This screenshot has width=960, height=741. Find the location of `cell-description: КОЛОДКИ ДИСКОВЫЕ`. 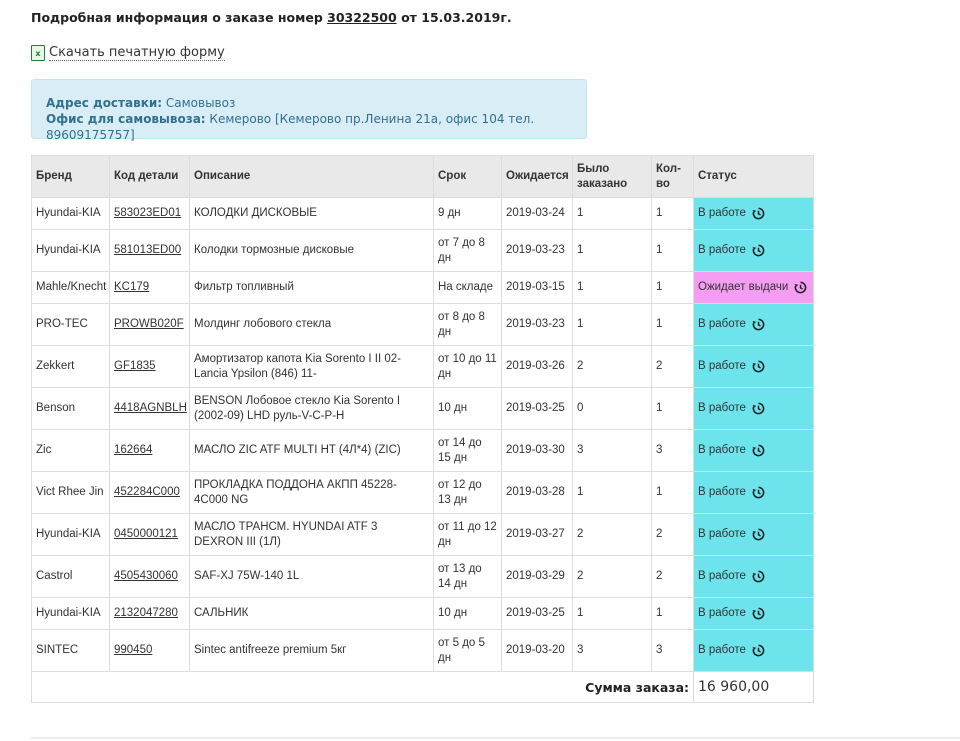

cell-description: КОЛОДКИ ДИСКОВЫЕ is located at coordinates (311, 213).